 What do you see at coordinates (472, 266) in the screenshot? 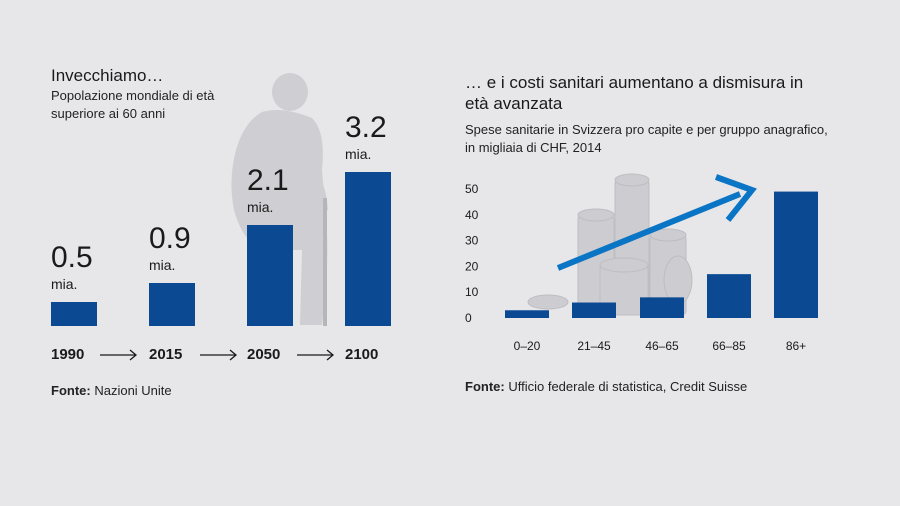
I see `y-tick-label: 20` at bounding box center [472, 266].